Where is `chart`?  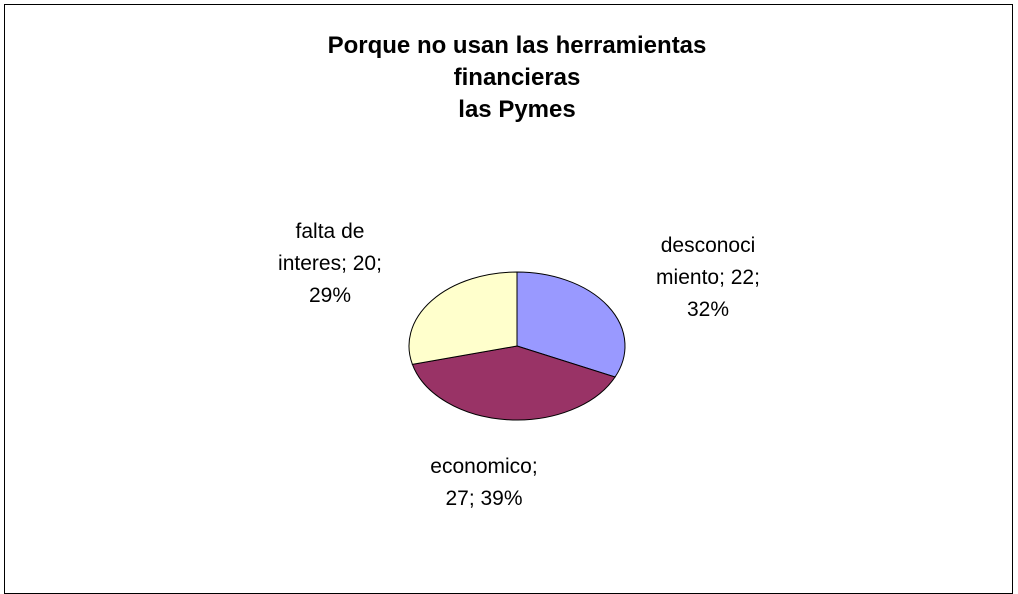 chart is located at coordinates (517, 346).